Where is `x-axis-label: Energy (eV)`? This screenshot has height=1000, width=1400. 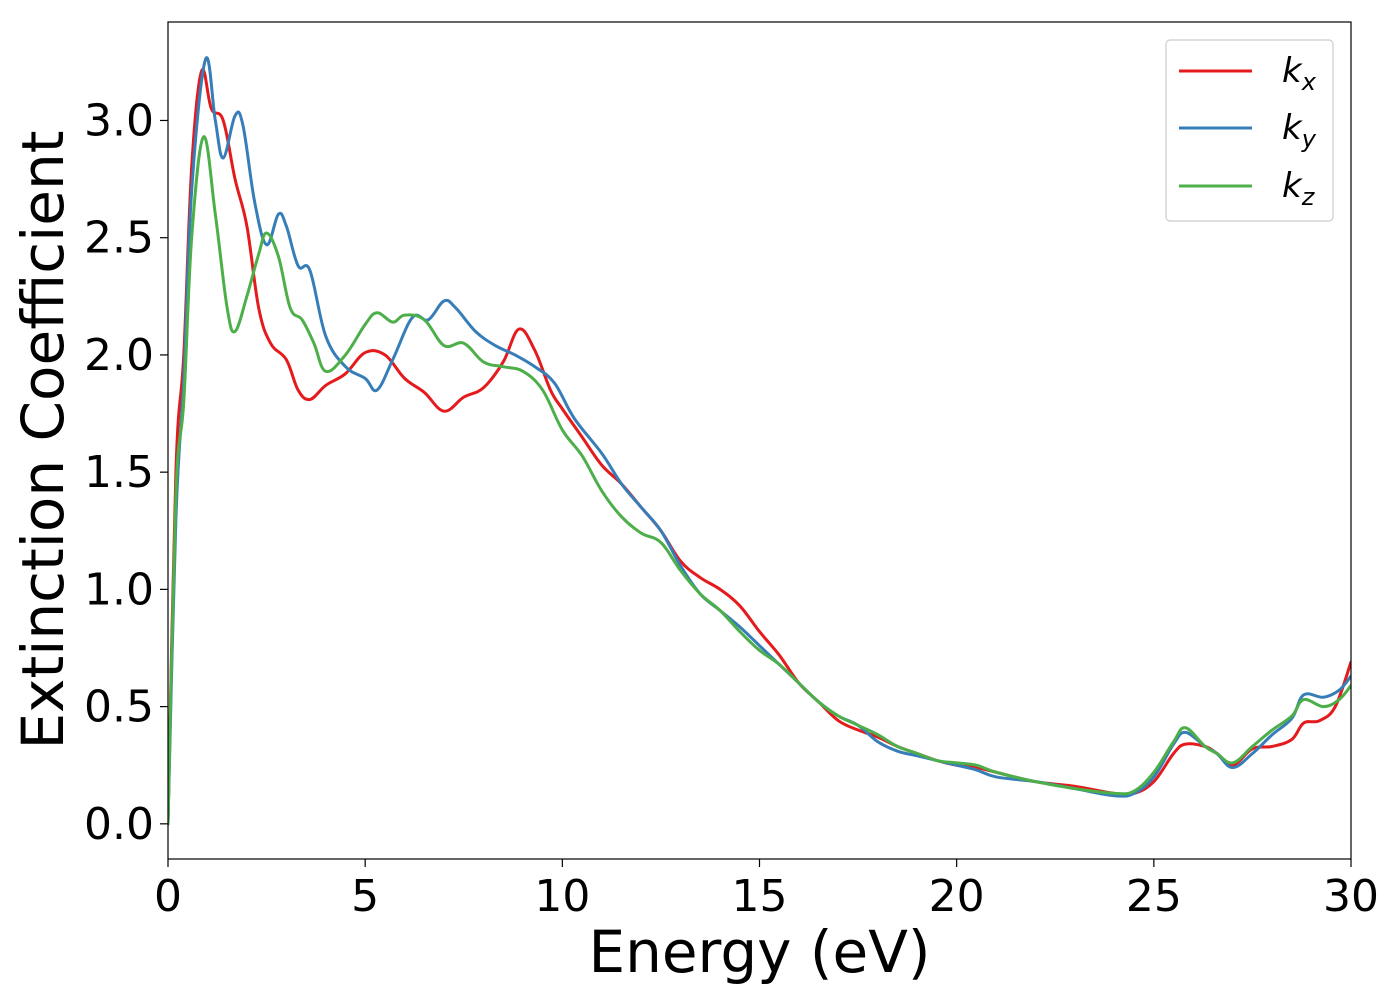
x-axis-label: Energy (eV) is located at coordinates (759, 952).